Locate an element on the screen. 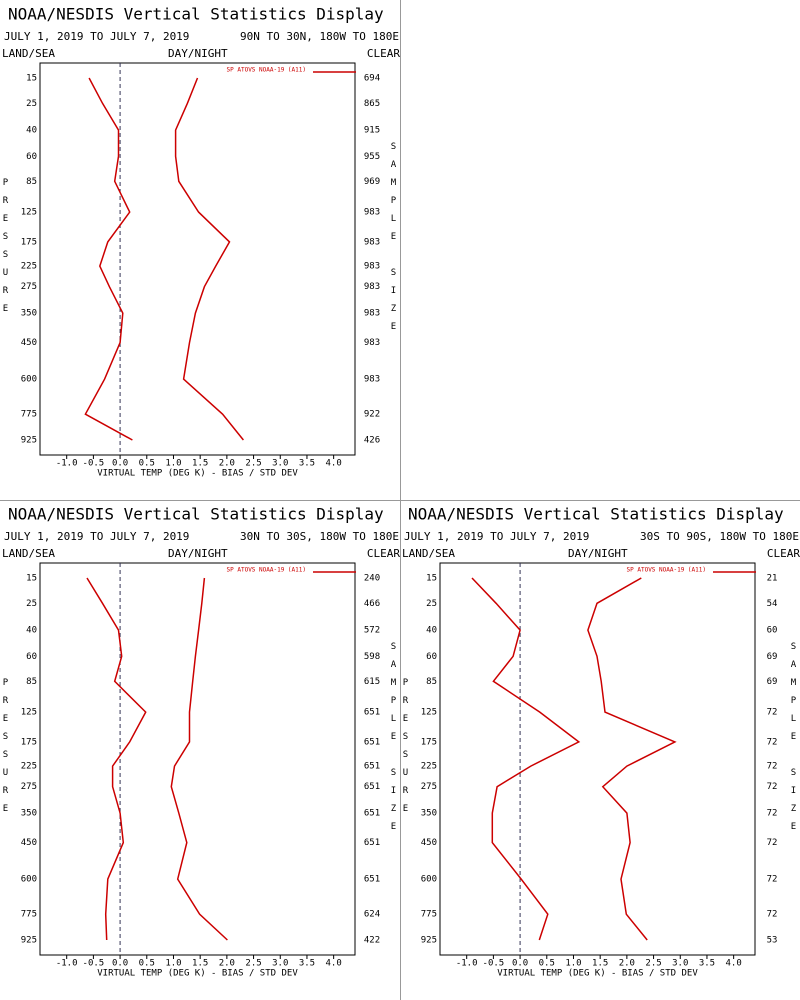 Image resolution: width=800 pixels, height=1000 pixels. sky-label: CLEAR is located at coordinates (383, 53).